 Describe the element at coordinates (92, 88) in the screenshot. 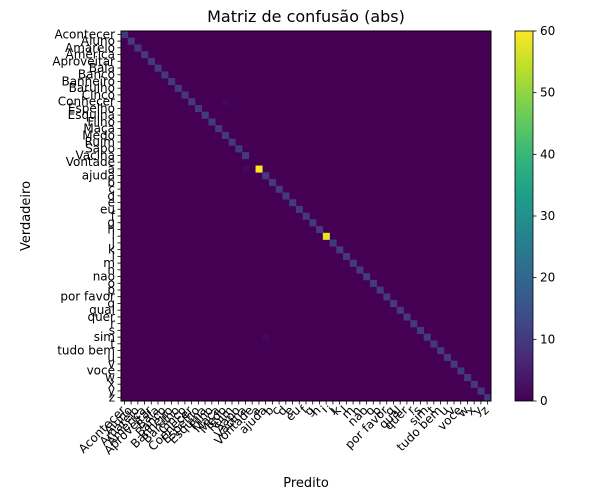

I see `y-tick-label: Barulho` at that location.